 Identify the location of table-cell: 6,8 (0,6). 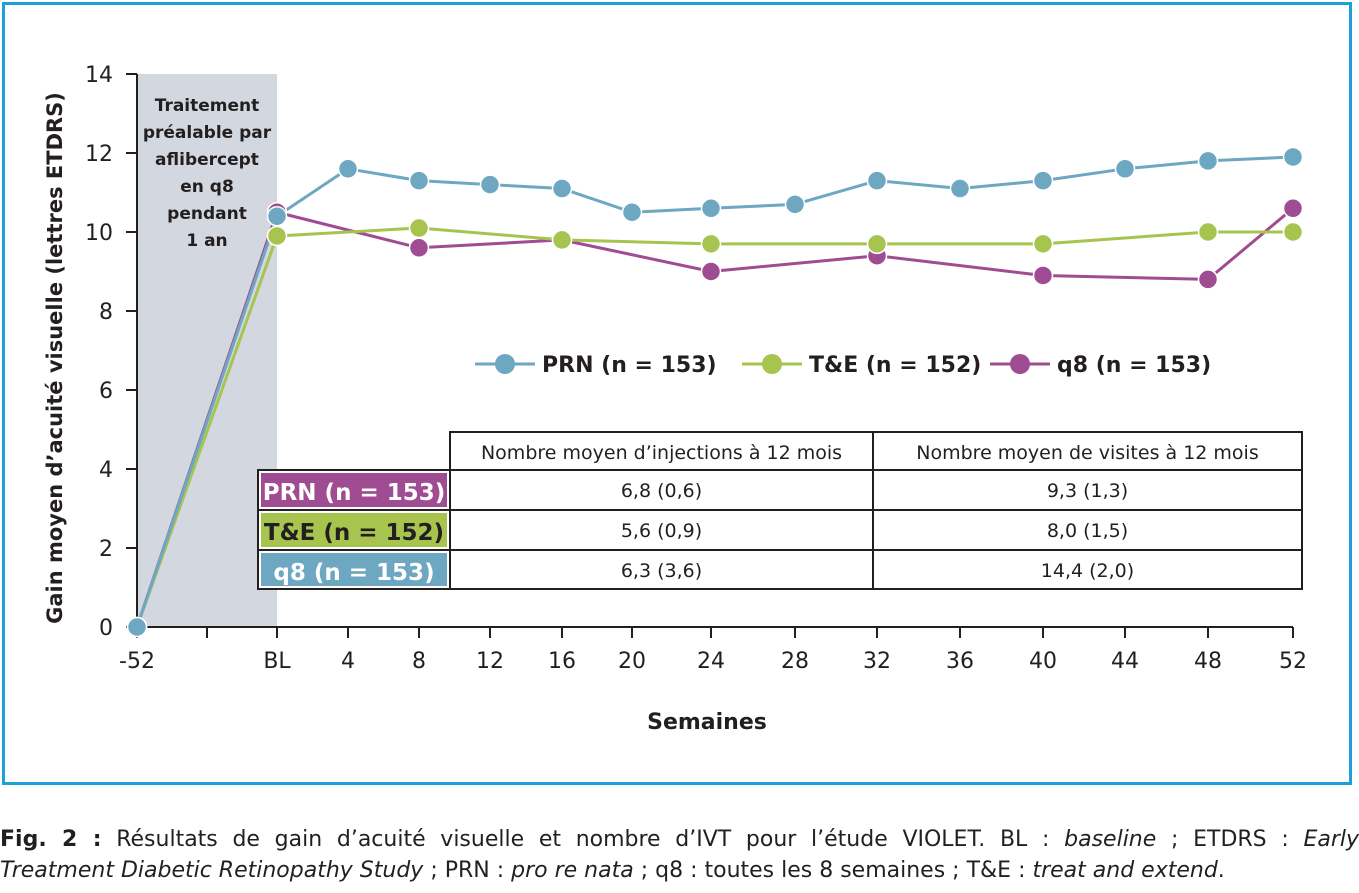
(661, 491).